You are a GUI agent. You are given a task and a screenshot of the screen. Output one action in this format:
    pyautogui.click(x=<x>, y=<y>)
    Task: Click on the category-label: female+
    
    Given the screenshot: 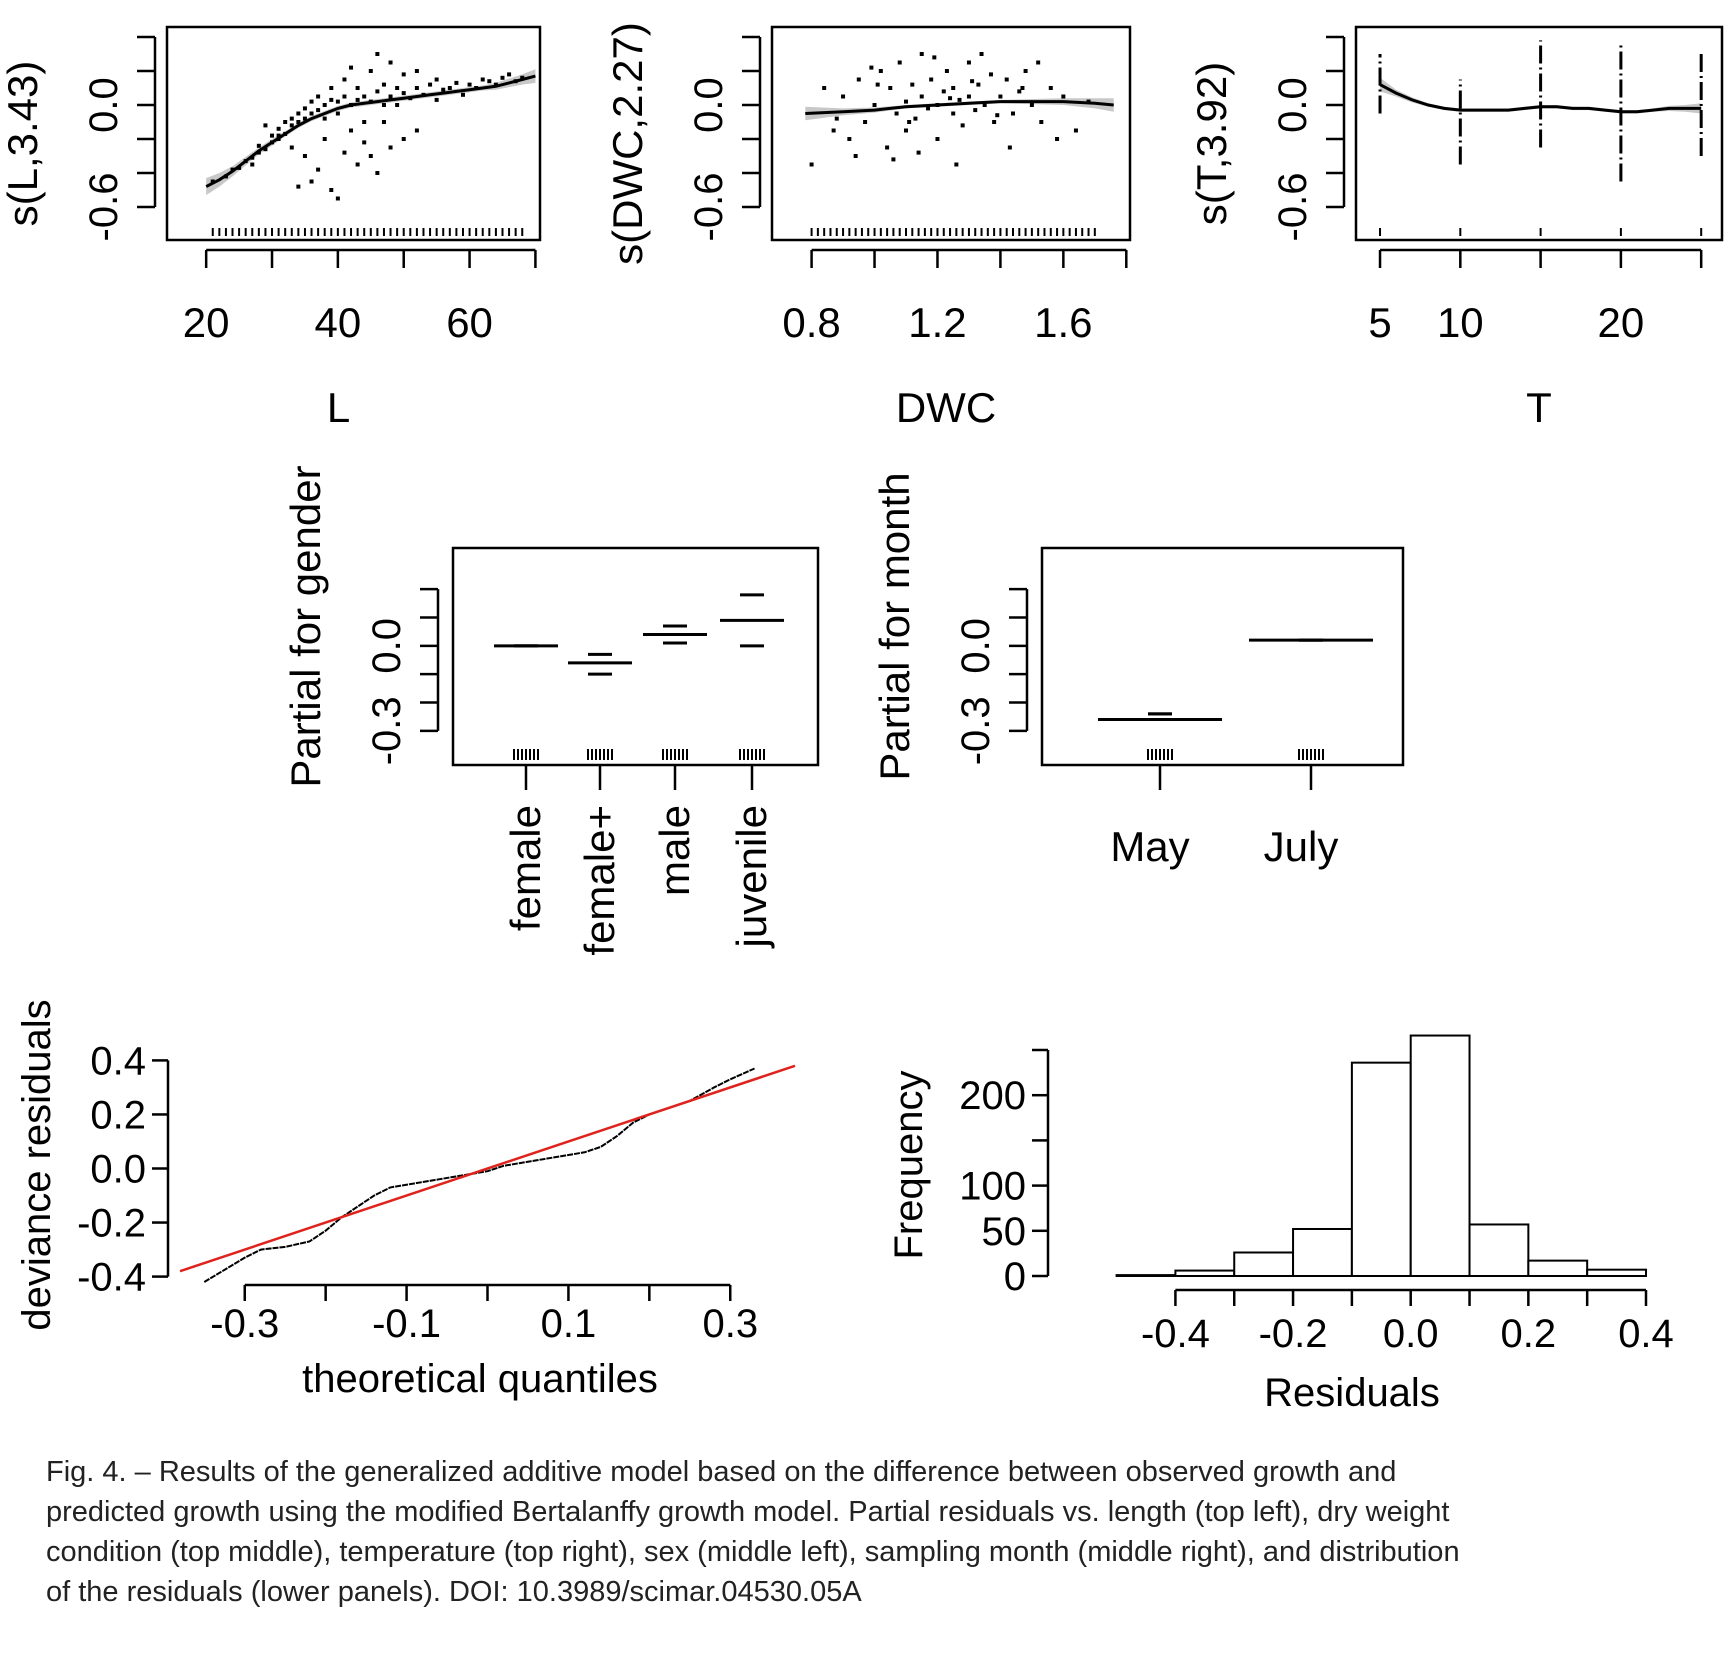 What is the action you would take?
    pyautogui.click(x=599, y=880)
    